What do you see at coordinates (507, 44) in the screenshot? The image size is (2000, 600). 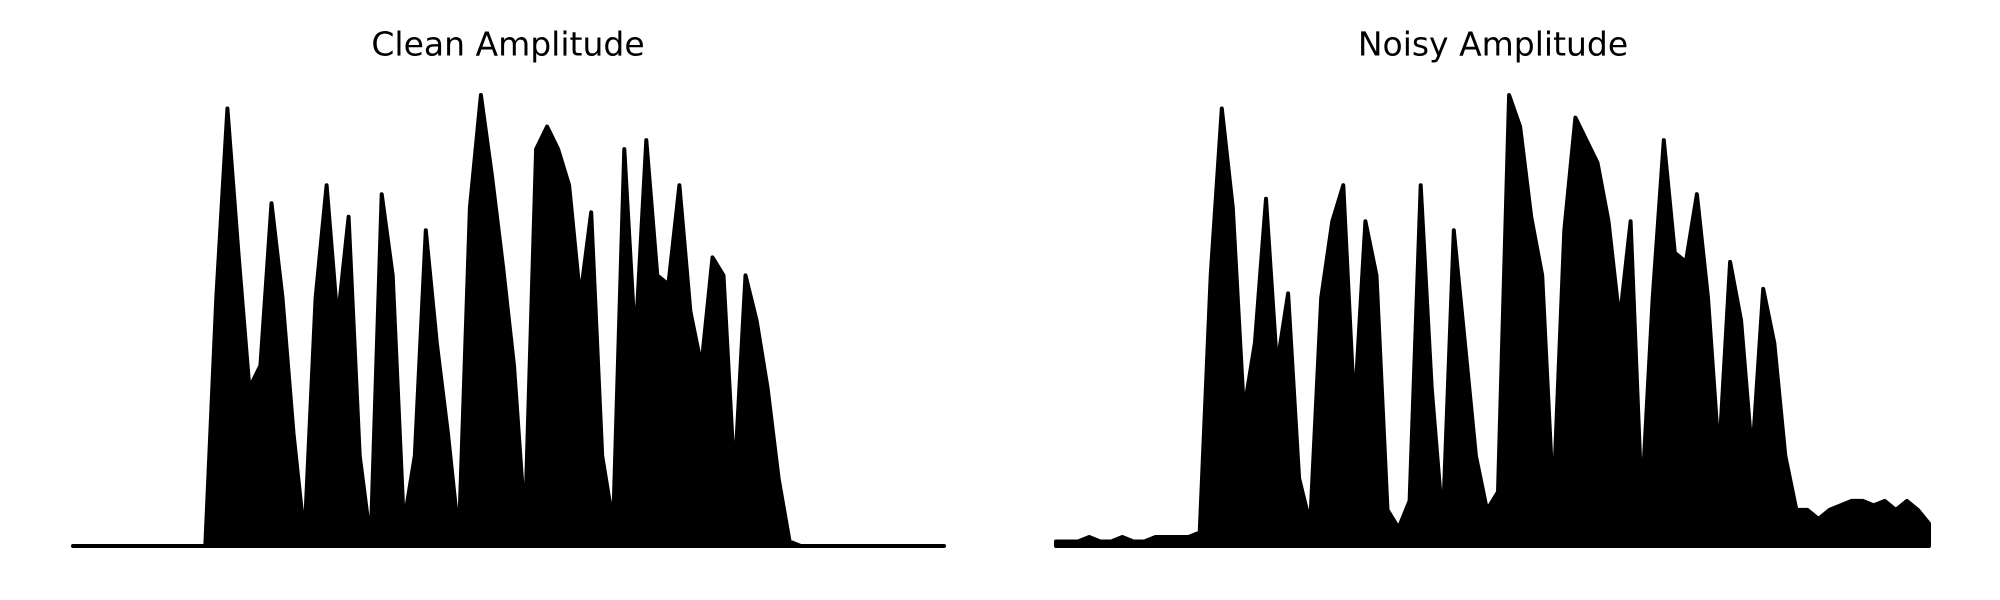 I see `chart-title: Clean Amplitude` at bounding box center [507, 44].